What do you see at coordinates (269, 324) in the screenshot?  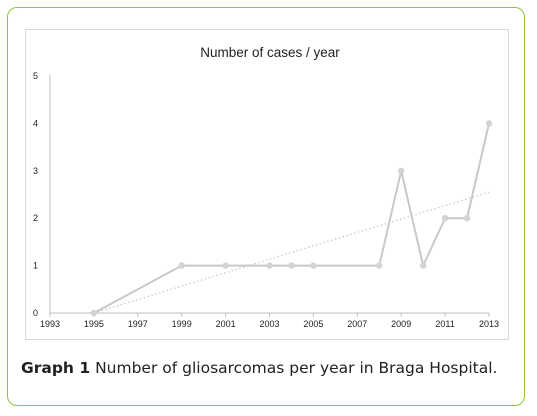 I see `x-tick-label: 2003` at bounding box center [269, 324].